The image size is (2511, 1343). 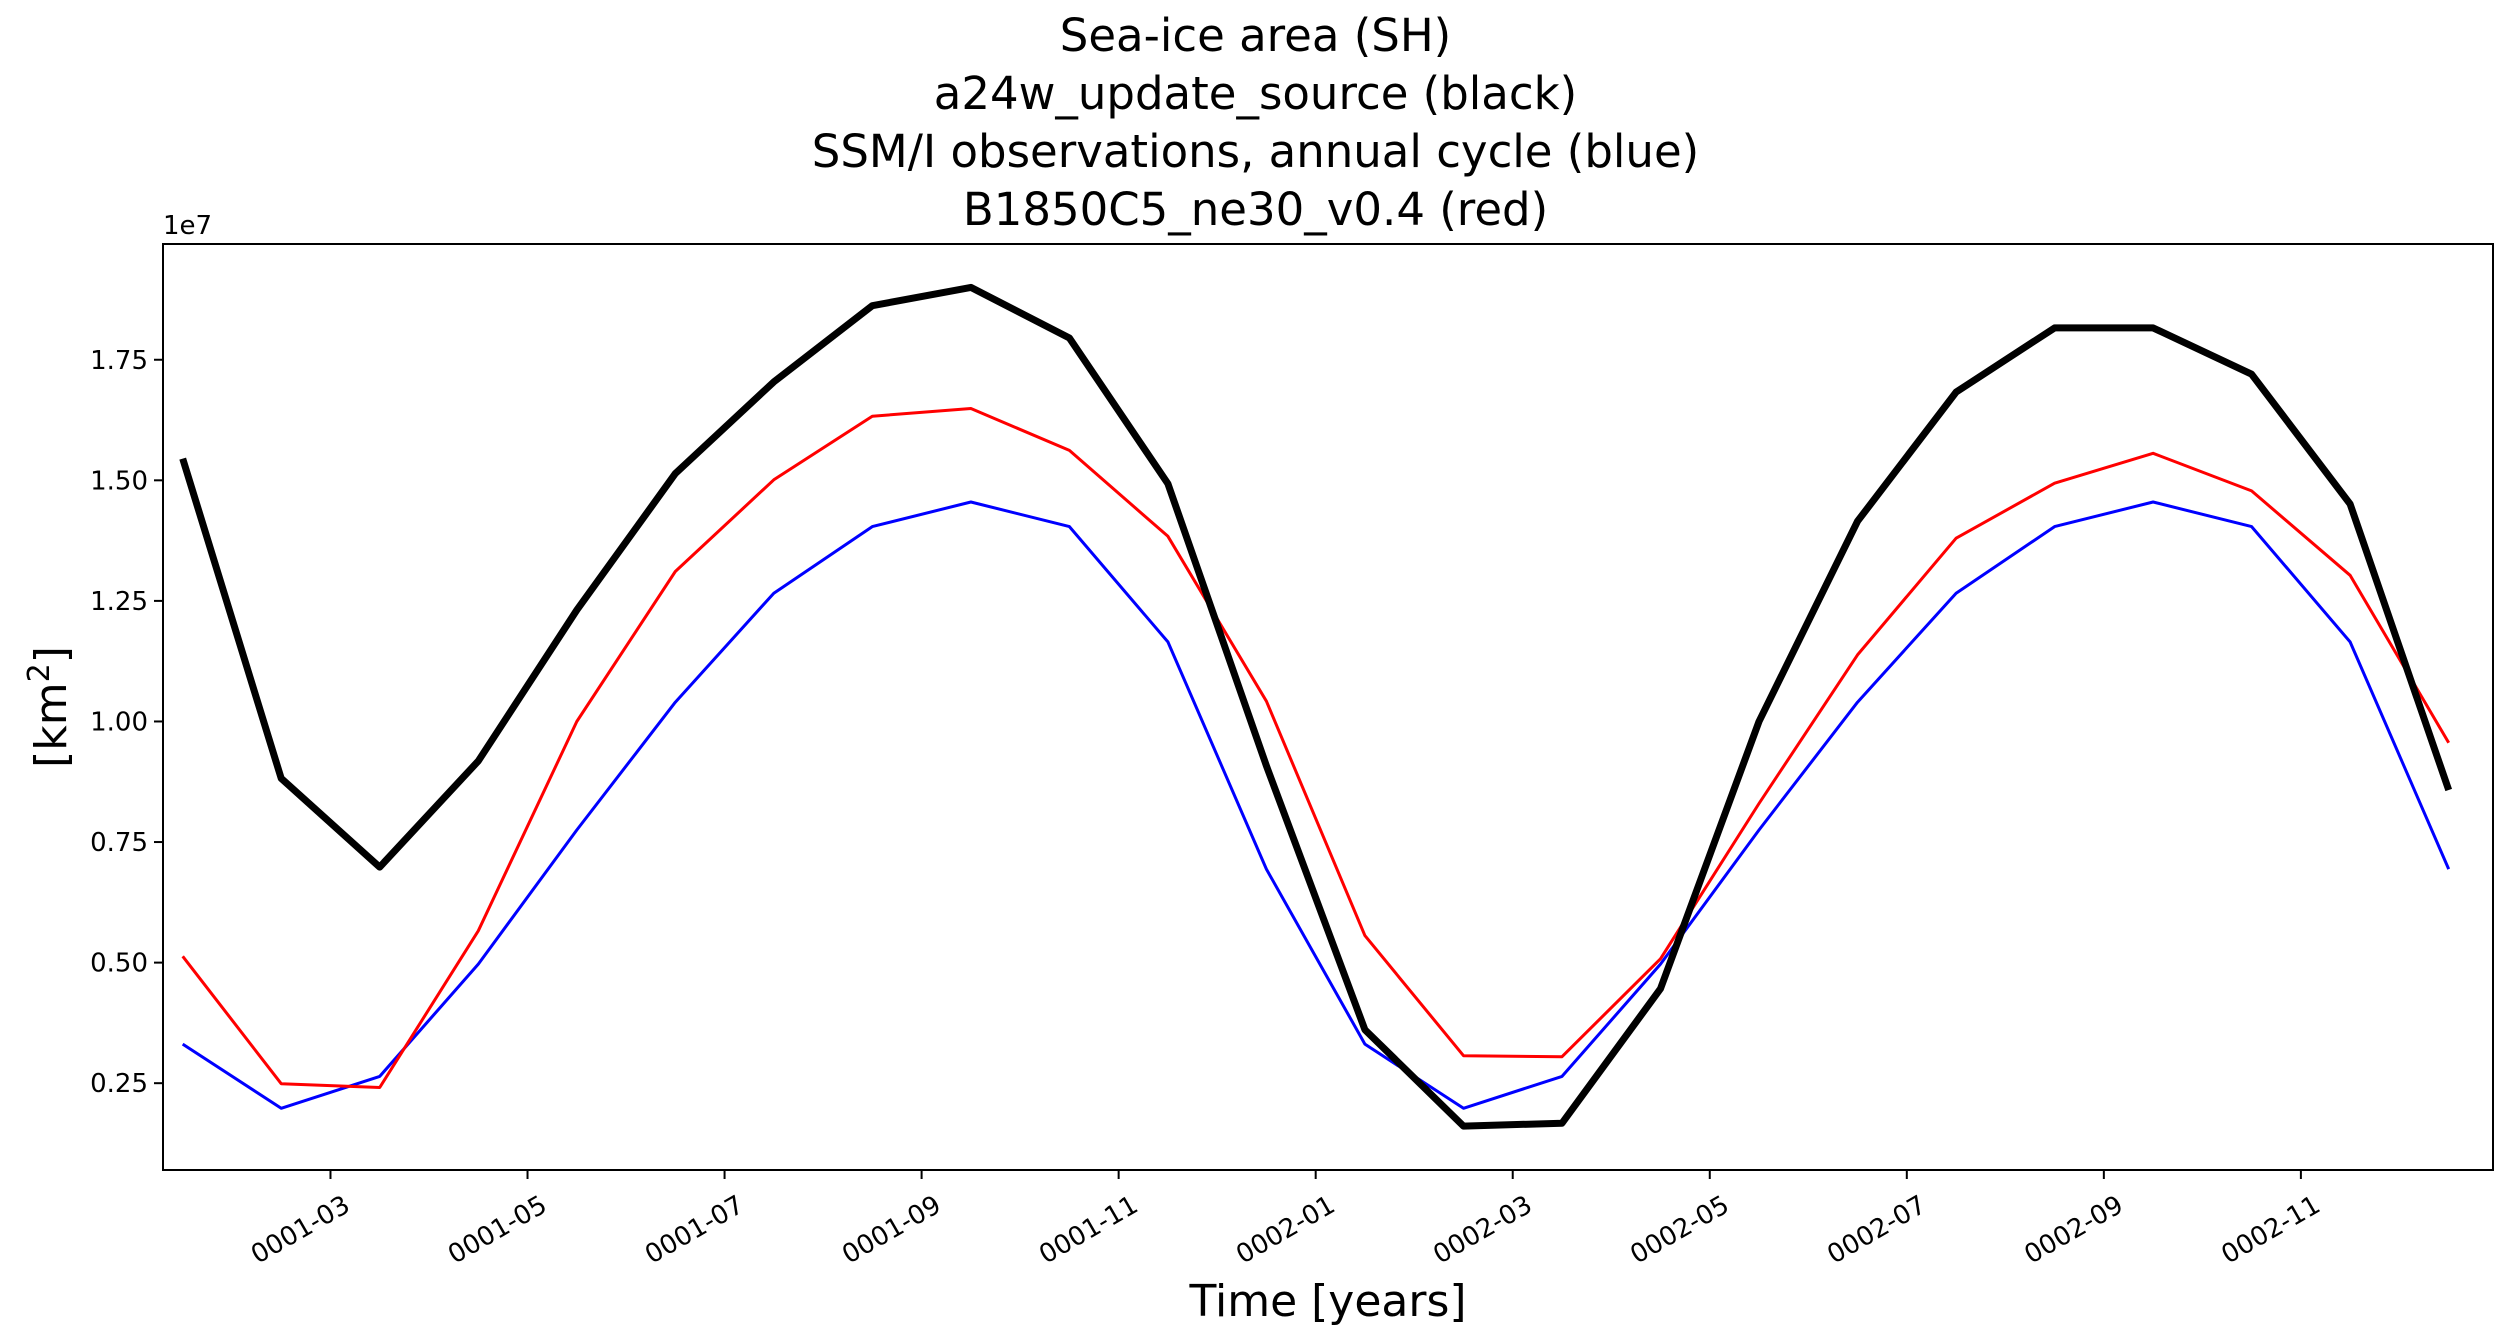 I want to click on x-tick-label: 0001-05, so click(x=497, y=1230).